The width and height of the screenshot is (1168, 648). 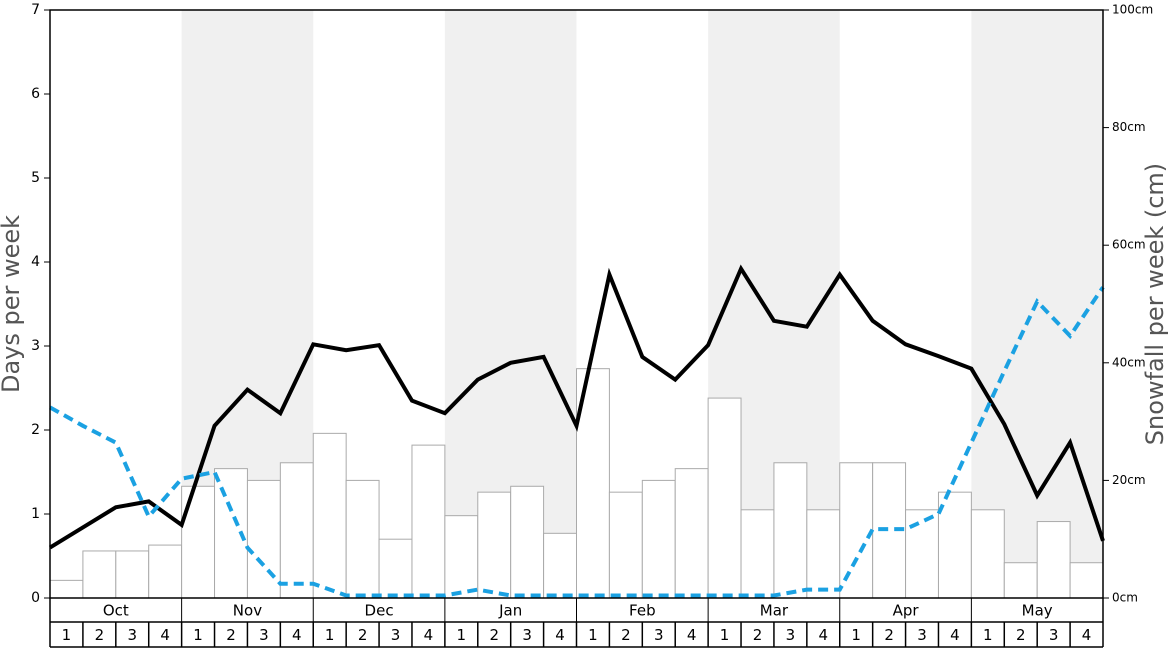 What do you see at coordinates (1037, 611) in the screenshot?
I see `month-label: May` at bounding box center [1037, 611].